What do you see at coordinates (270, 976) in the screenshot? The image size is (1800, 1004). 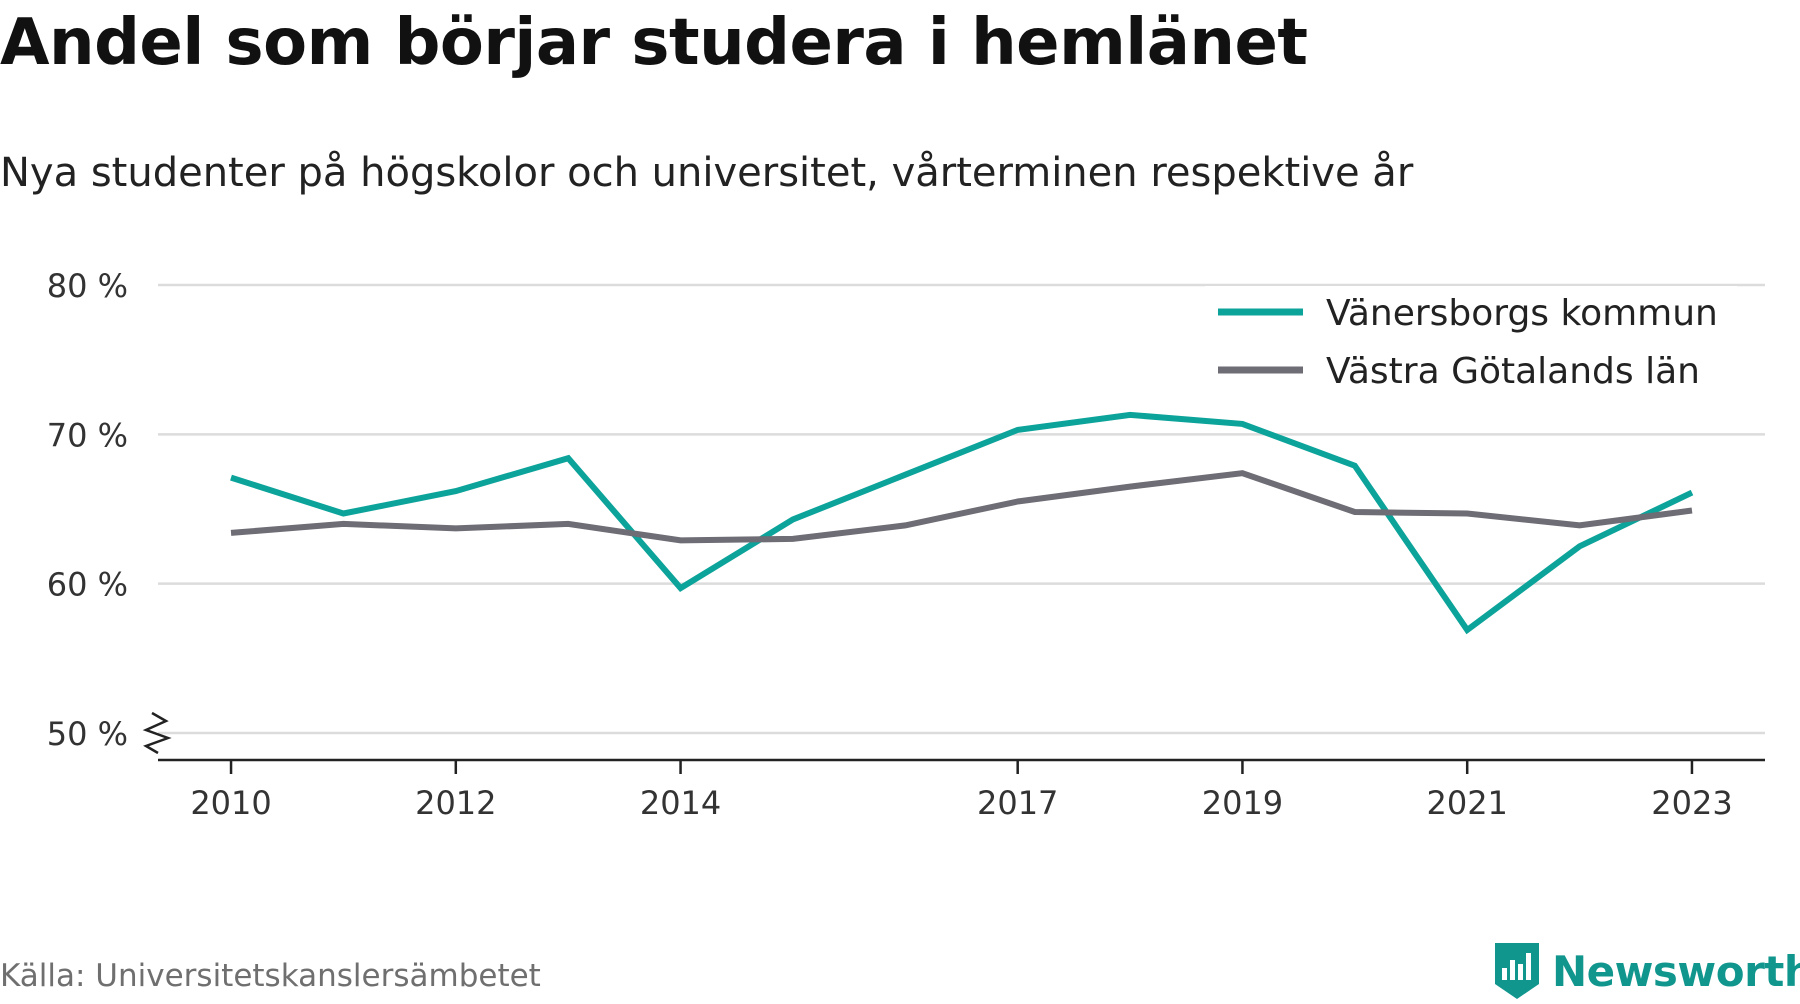 I see `source-note: Källa: Universitetskanslersämbetet` at bounding box center [270, 976].